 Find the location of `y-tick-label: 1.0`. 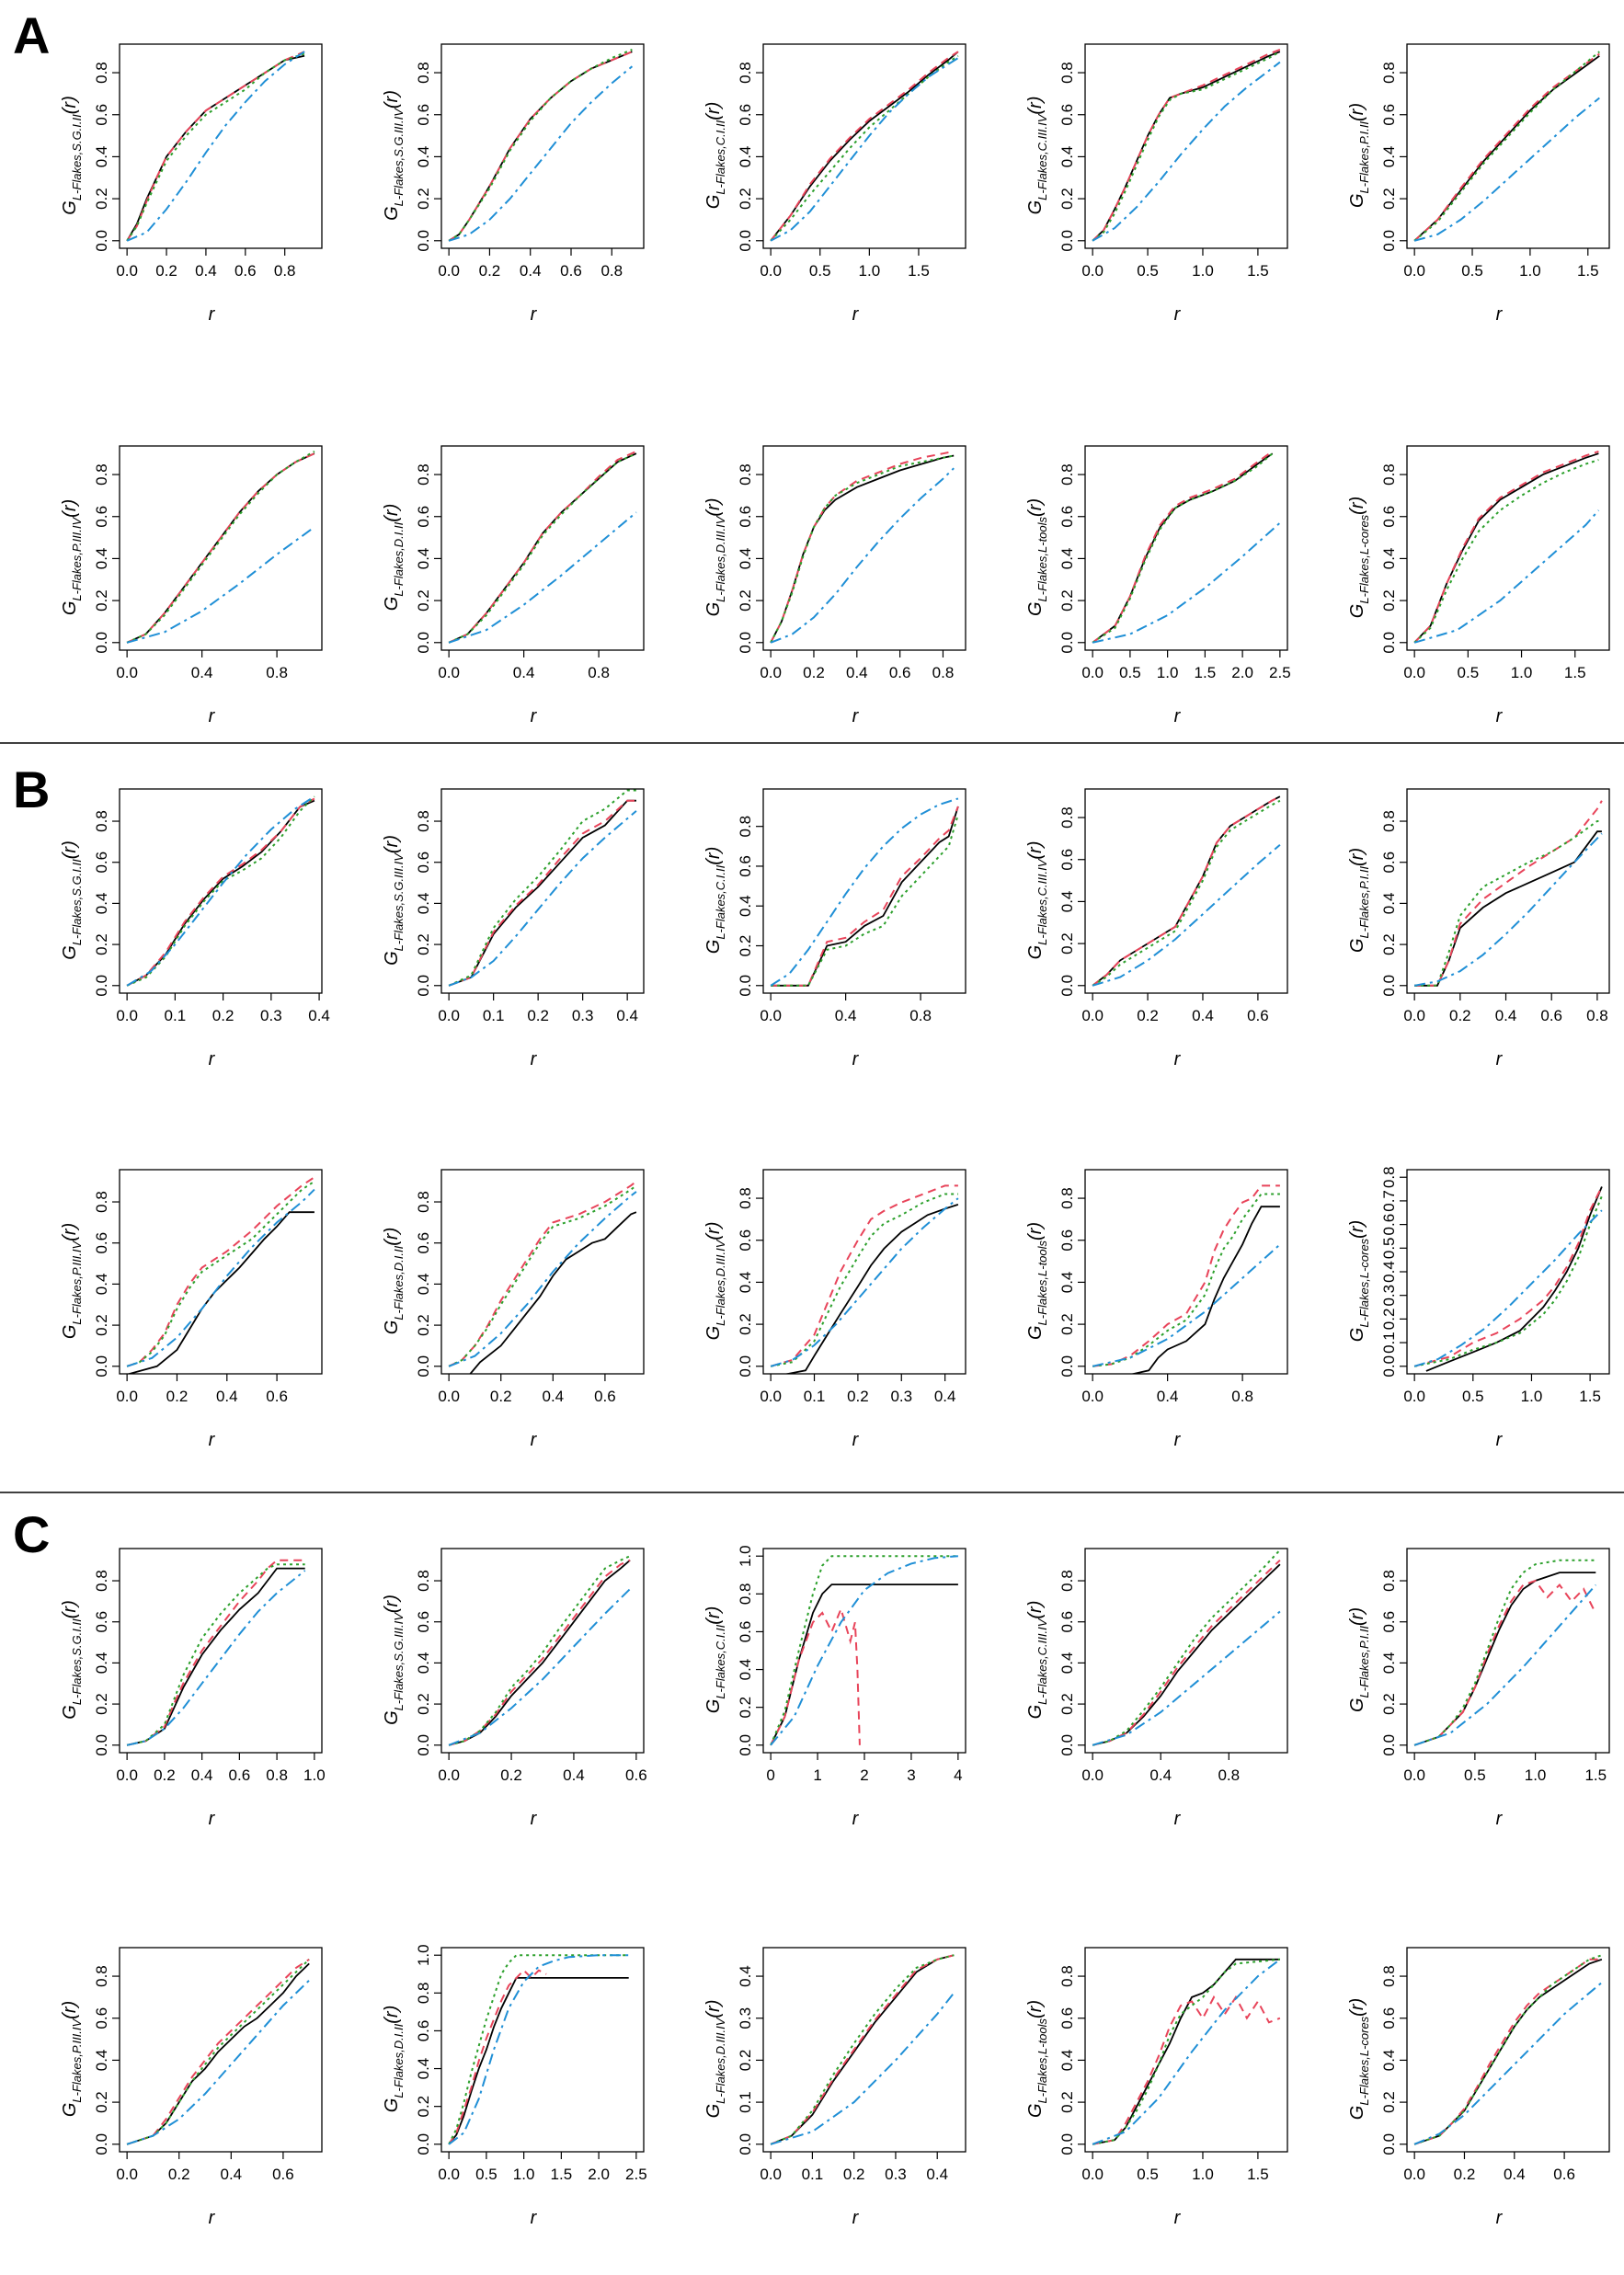

y-tick-label: 1.0 is located at coordinates (746, 1556).